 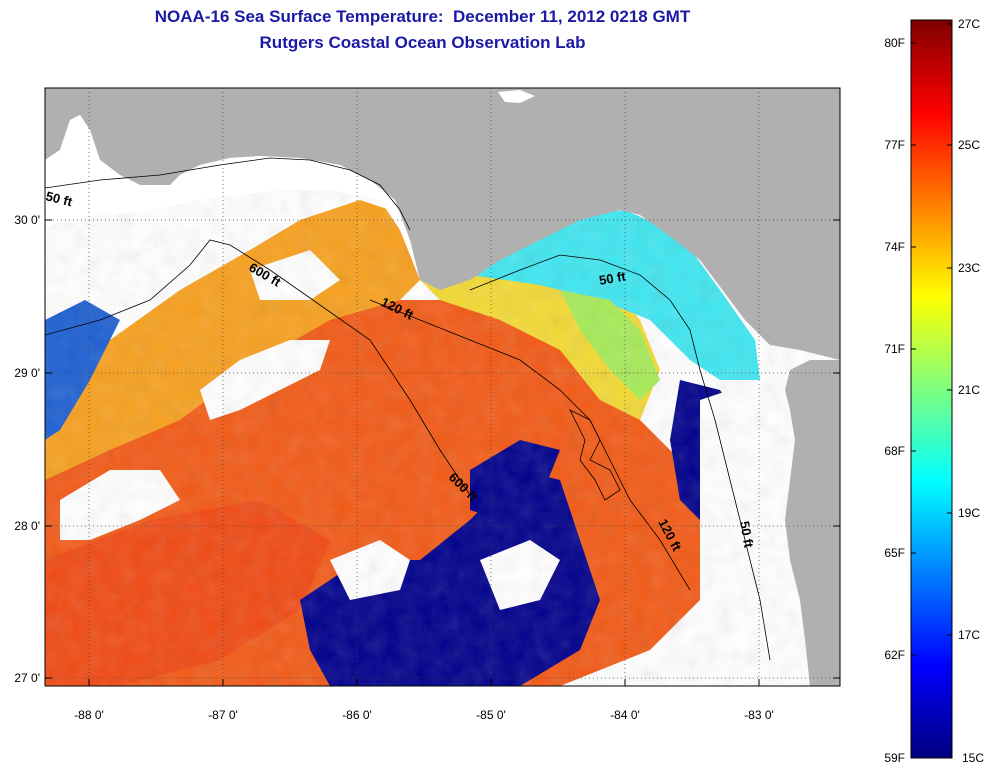 I want to click on cb-c-label: 27C, so click(x=969, y=24).